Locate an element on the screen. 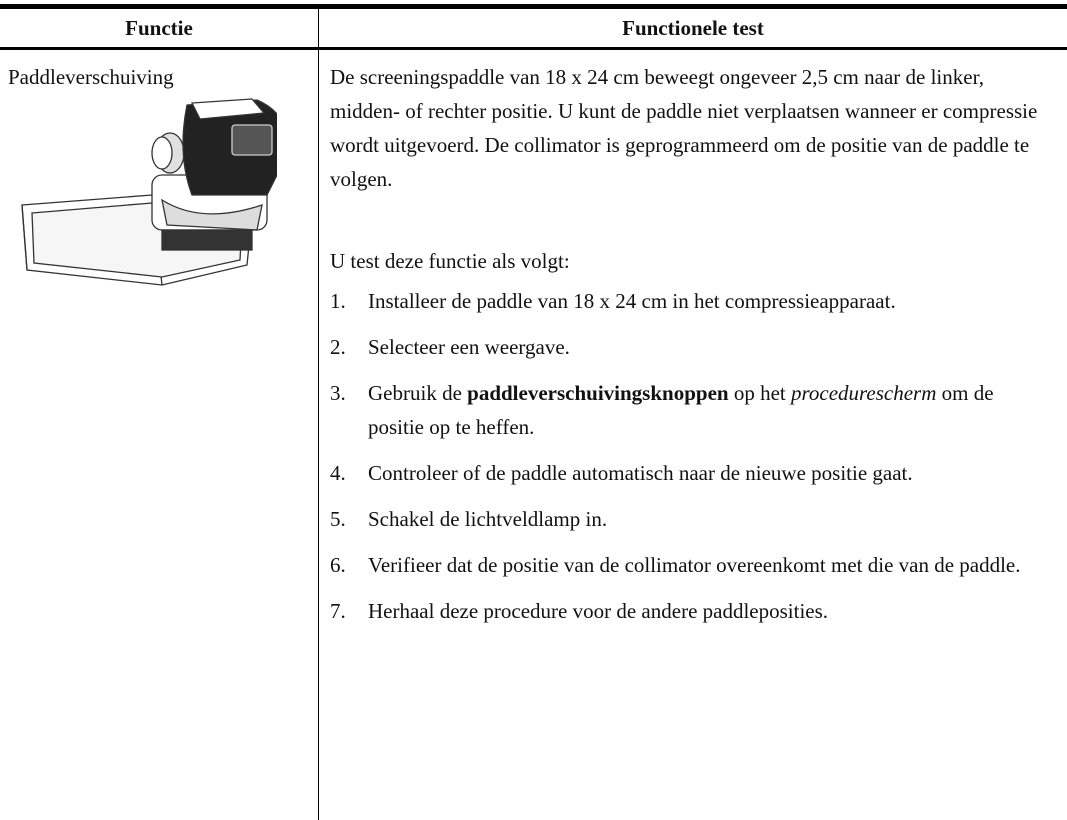  column-divider is located at coordinates (318, 414).